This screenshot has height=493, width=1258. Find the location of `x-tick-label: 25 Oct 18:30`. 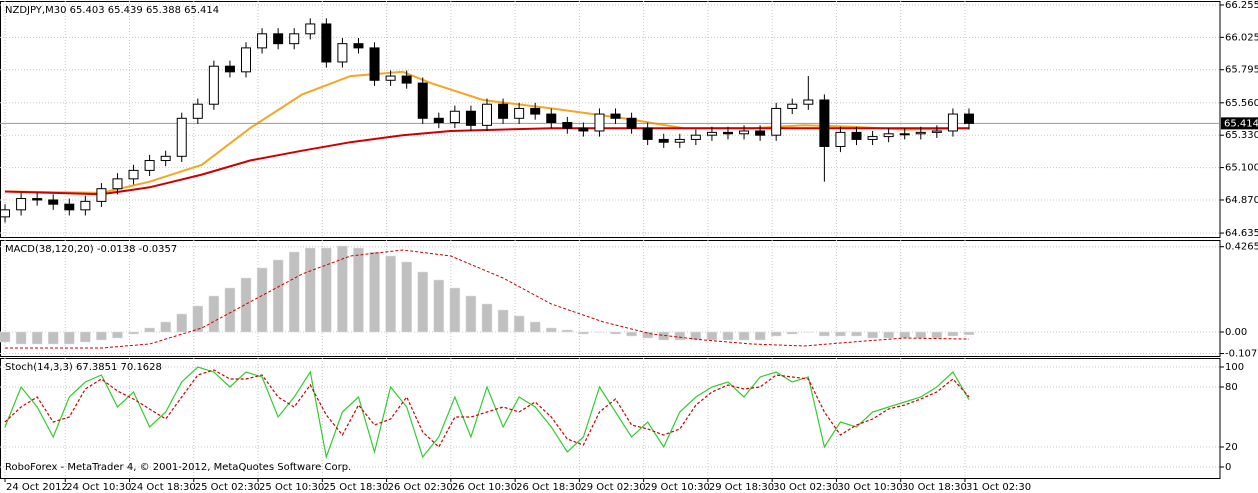

x-tick-label: 25 Oct 18:30 is located at coordinates (355, 487).